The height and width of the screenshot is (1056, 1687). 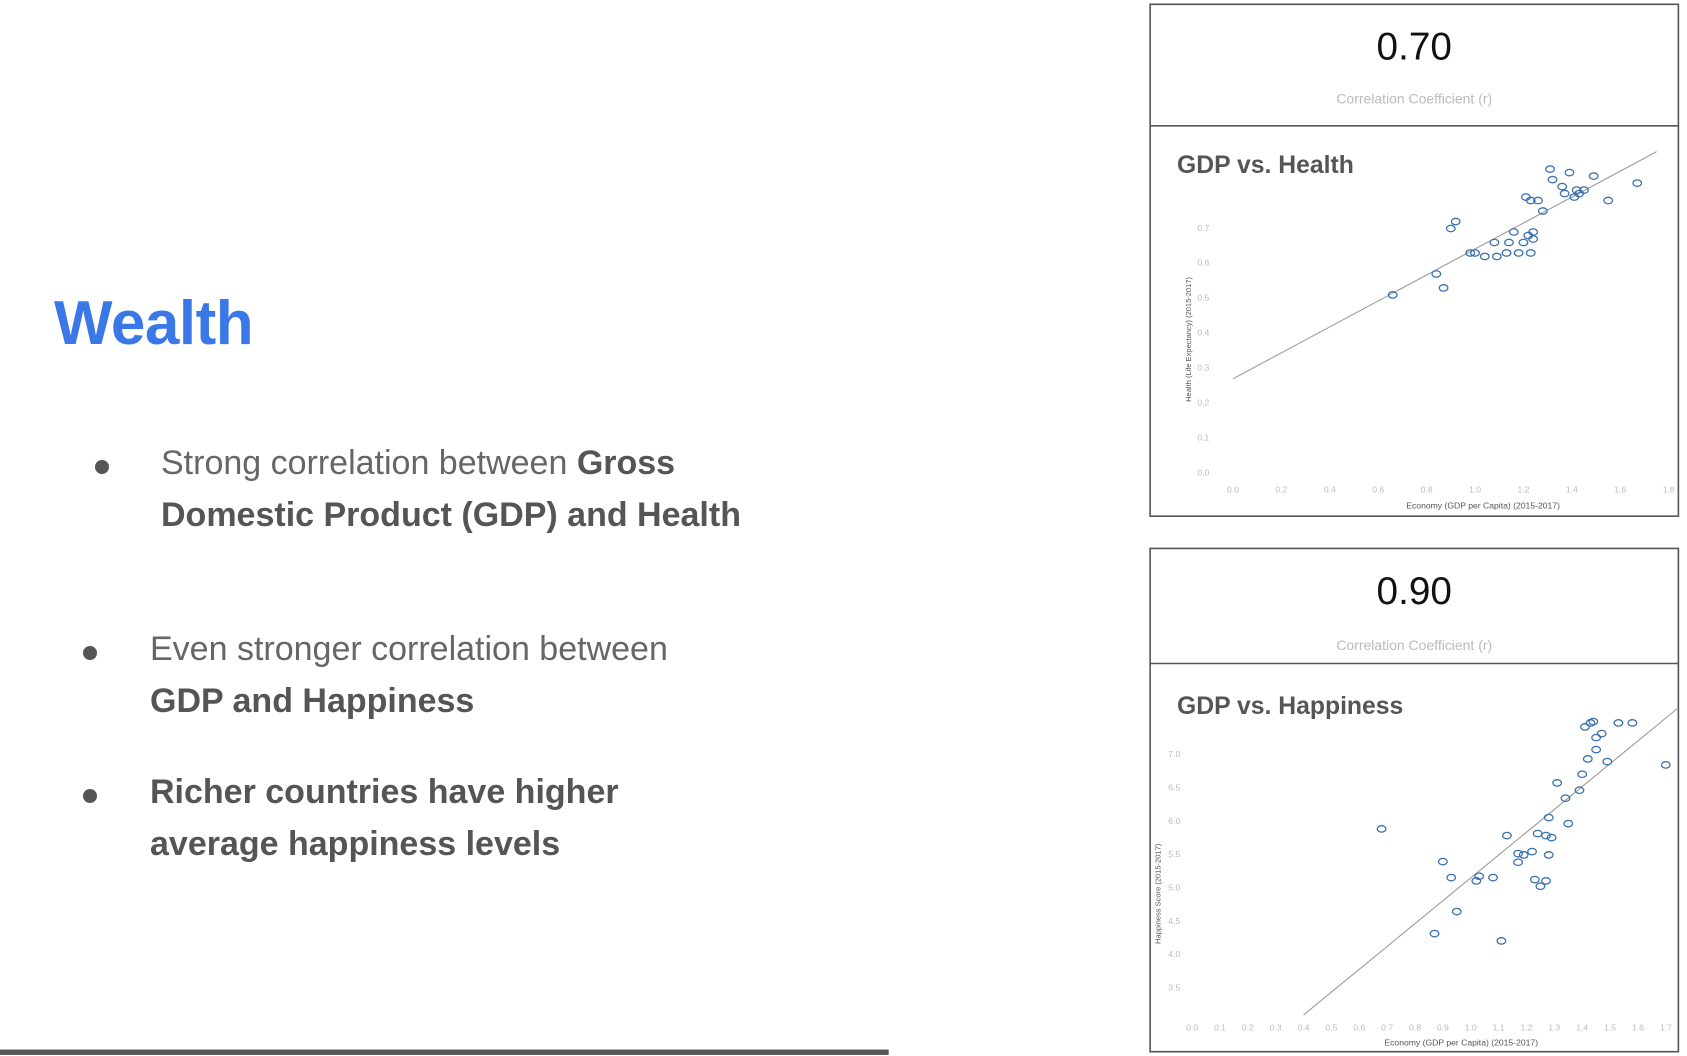 I want to click on y-axis-label: Happiness Score (2015-2017), so click(x=1158, y=893).